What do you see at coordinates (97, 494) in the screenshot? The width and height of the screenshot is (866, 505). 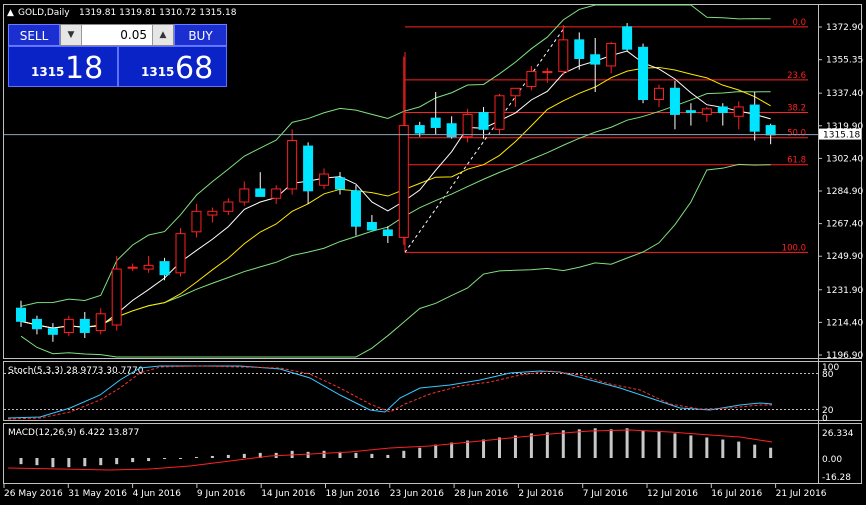 I see `date-axis-label: 31 May 2016` at bounding box center [97, 494].